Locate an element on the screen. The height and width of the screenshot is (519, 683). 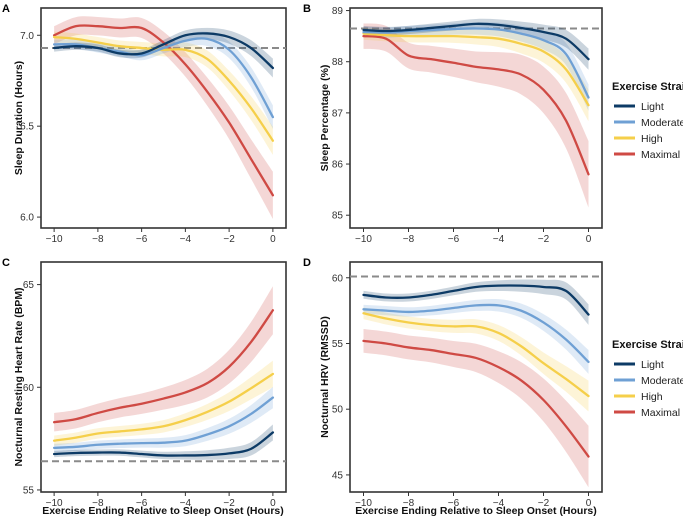
y-tick-label: 6.5 is located at coordinates (27, 127).